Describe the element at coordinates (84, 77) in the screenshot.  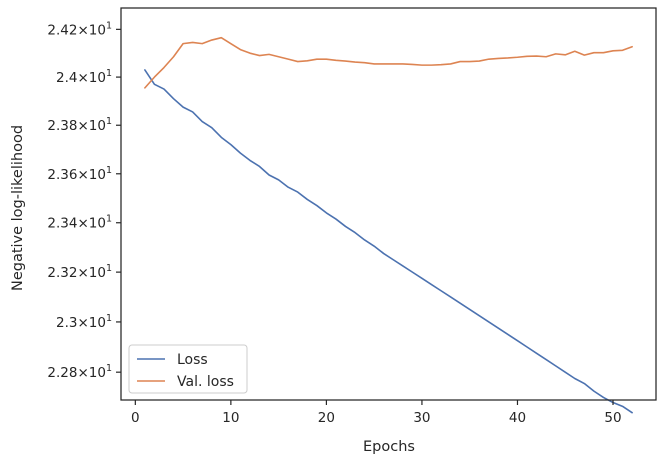
I see `y-tick-label: 2.4×10¹` at that location.